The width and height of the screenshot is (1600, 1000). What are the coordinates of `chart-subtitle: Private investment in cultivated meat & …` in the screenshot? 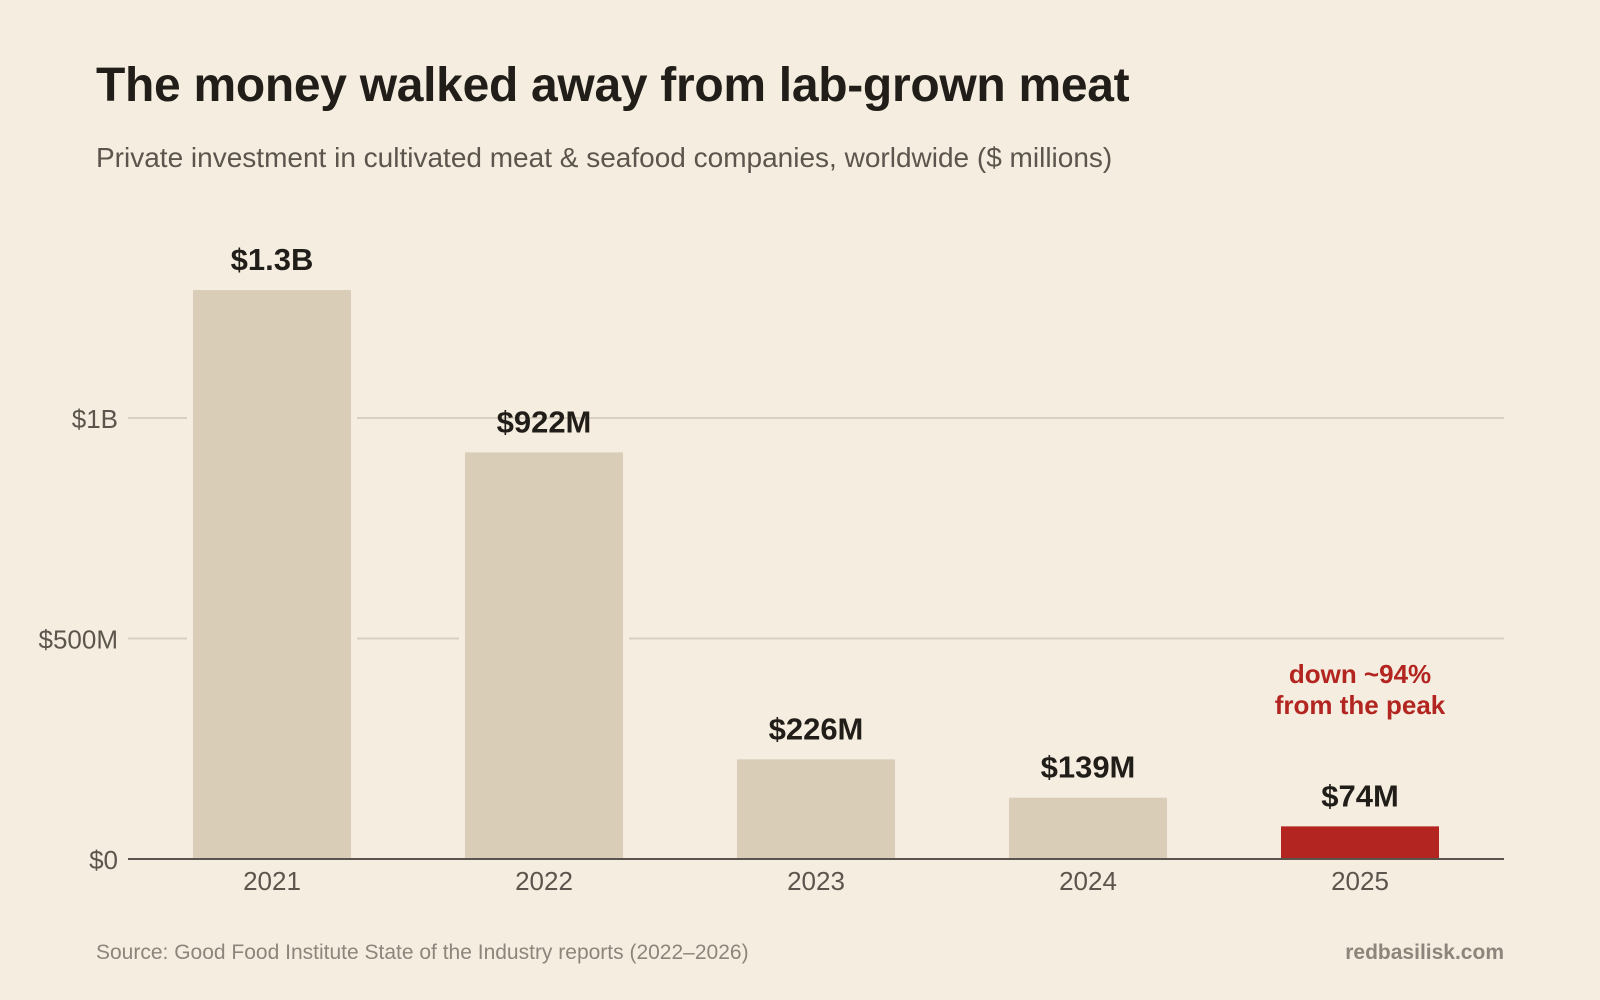 It's located at (604, 157).